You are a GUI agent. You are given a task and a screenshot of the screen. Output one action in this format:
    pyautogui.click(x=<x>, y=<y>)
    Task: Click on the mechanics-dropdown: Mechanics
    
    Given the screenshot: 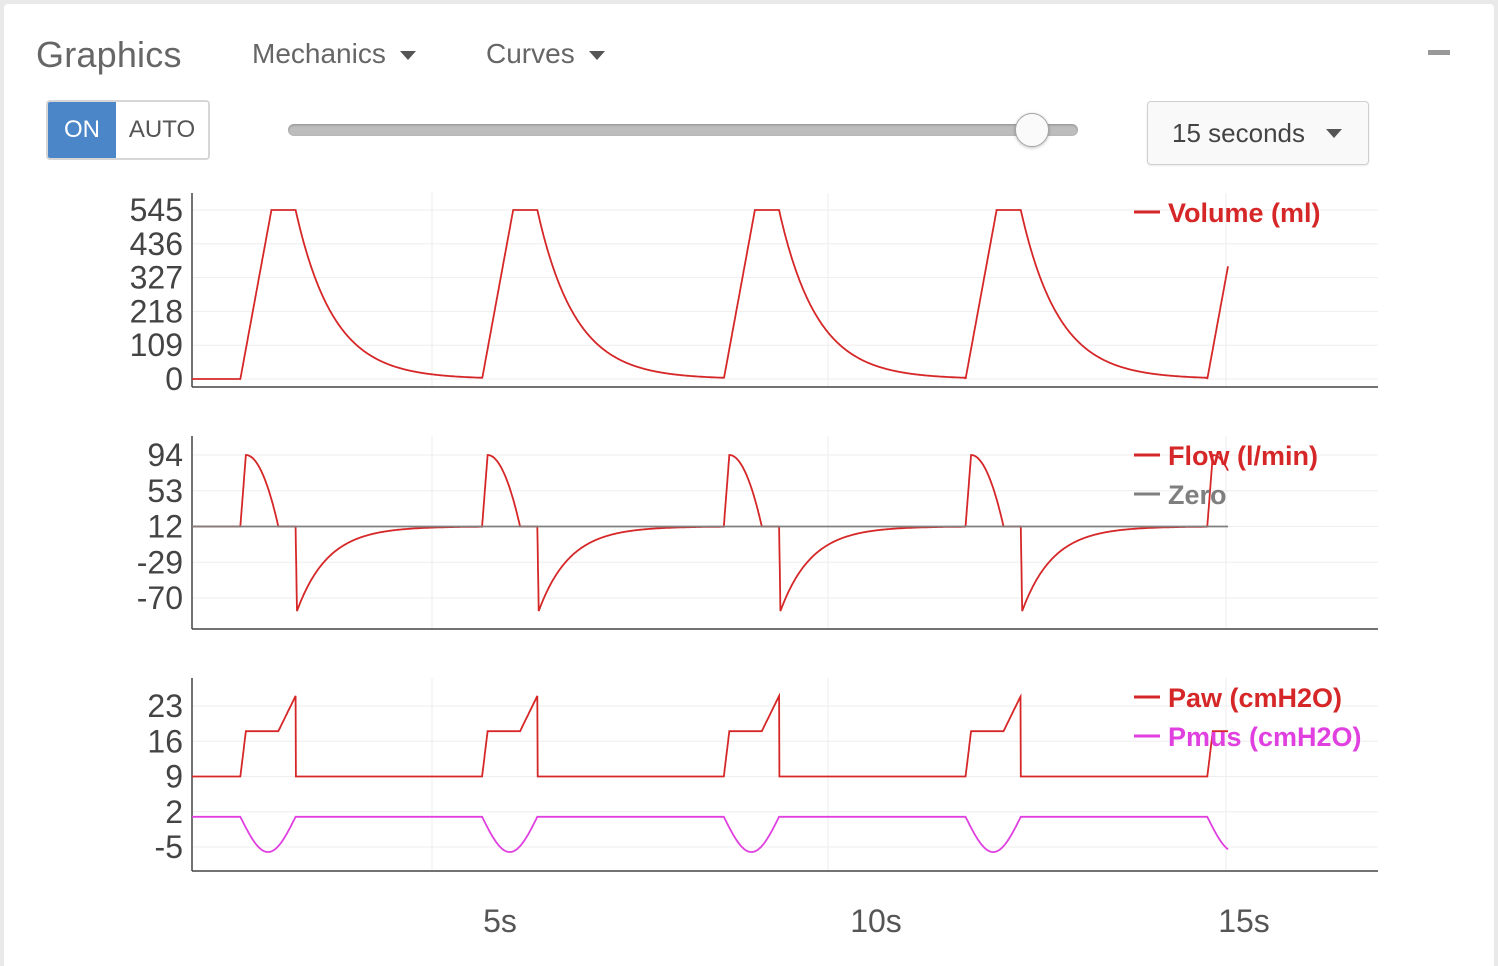 What is the action you would take?
    pyautogui.click(x=334, y=54)
    